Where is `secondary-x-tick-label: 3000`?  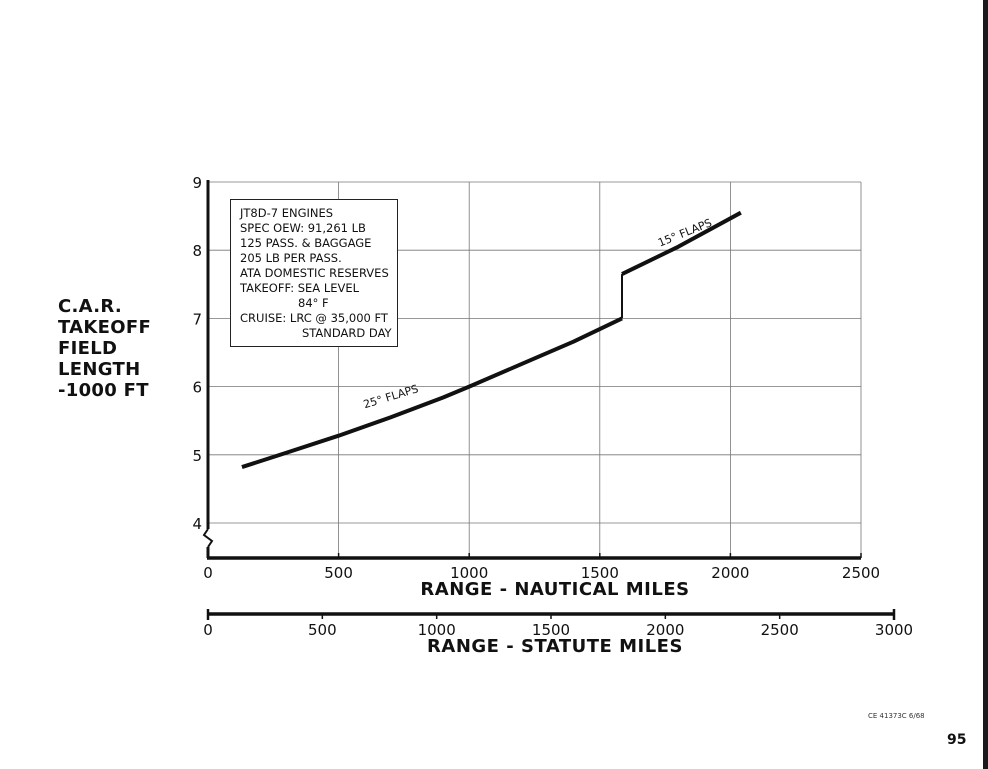 secondary-x-tick-label: 3000 is located at coordinates (894, 630).